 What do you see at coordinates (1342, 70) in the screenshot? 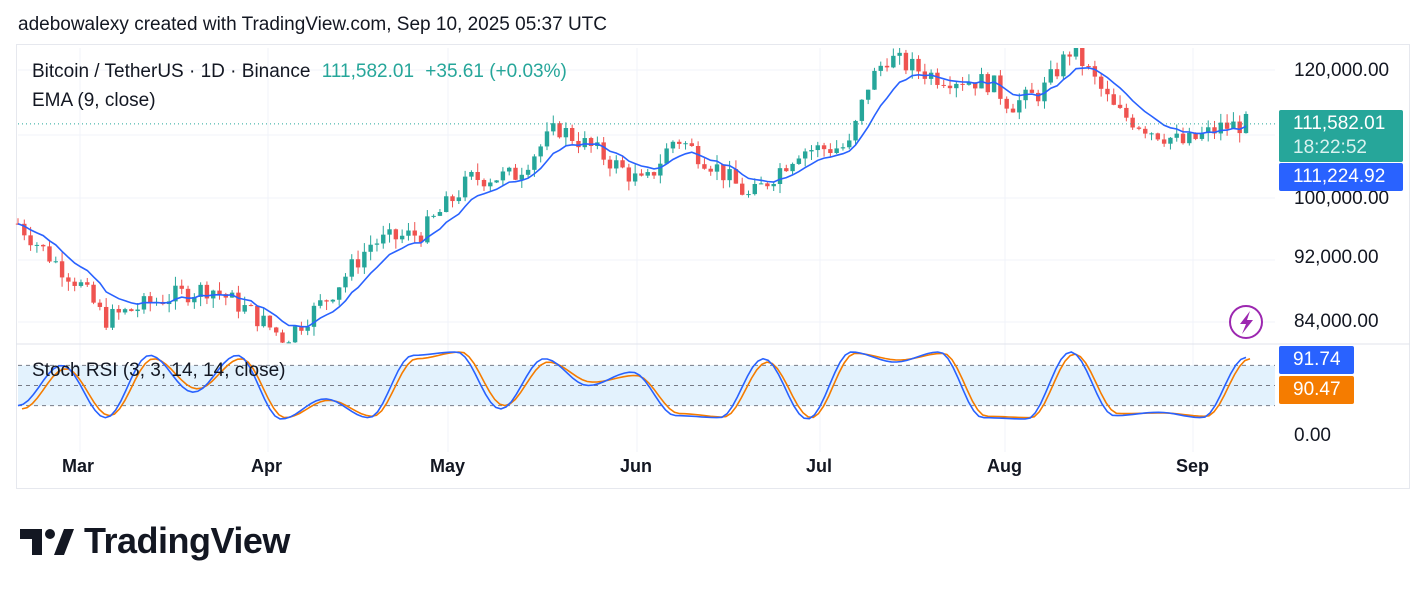
I see `price-tick-120000: 120,000.00` at bounding box center [1342, 70].